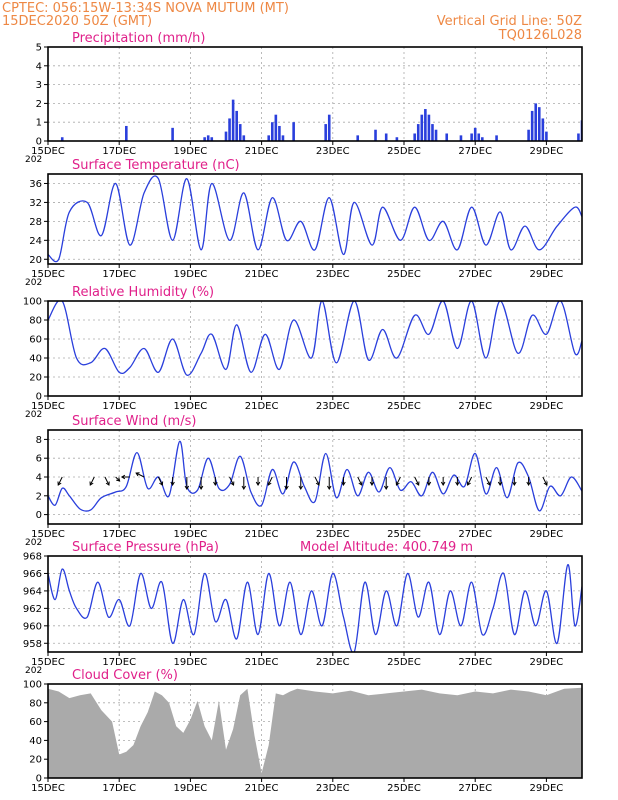  What do you see at coordinates (39, 459) in the screenshot?
I see `y-tick-label: 6` at bounding box center [39, 459].